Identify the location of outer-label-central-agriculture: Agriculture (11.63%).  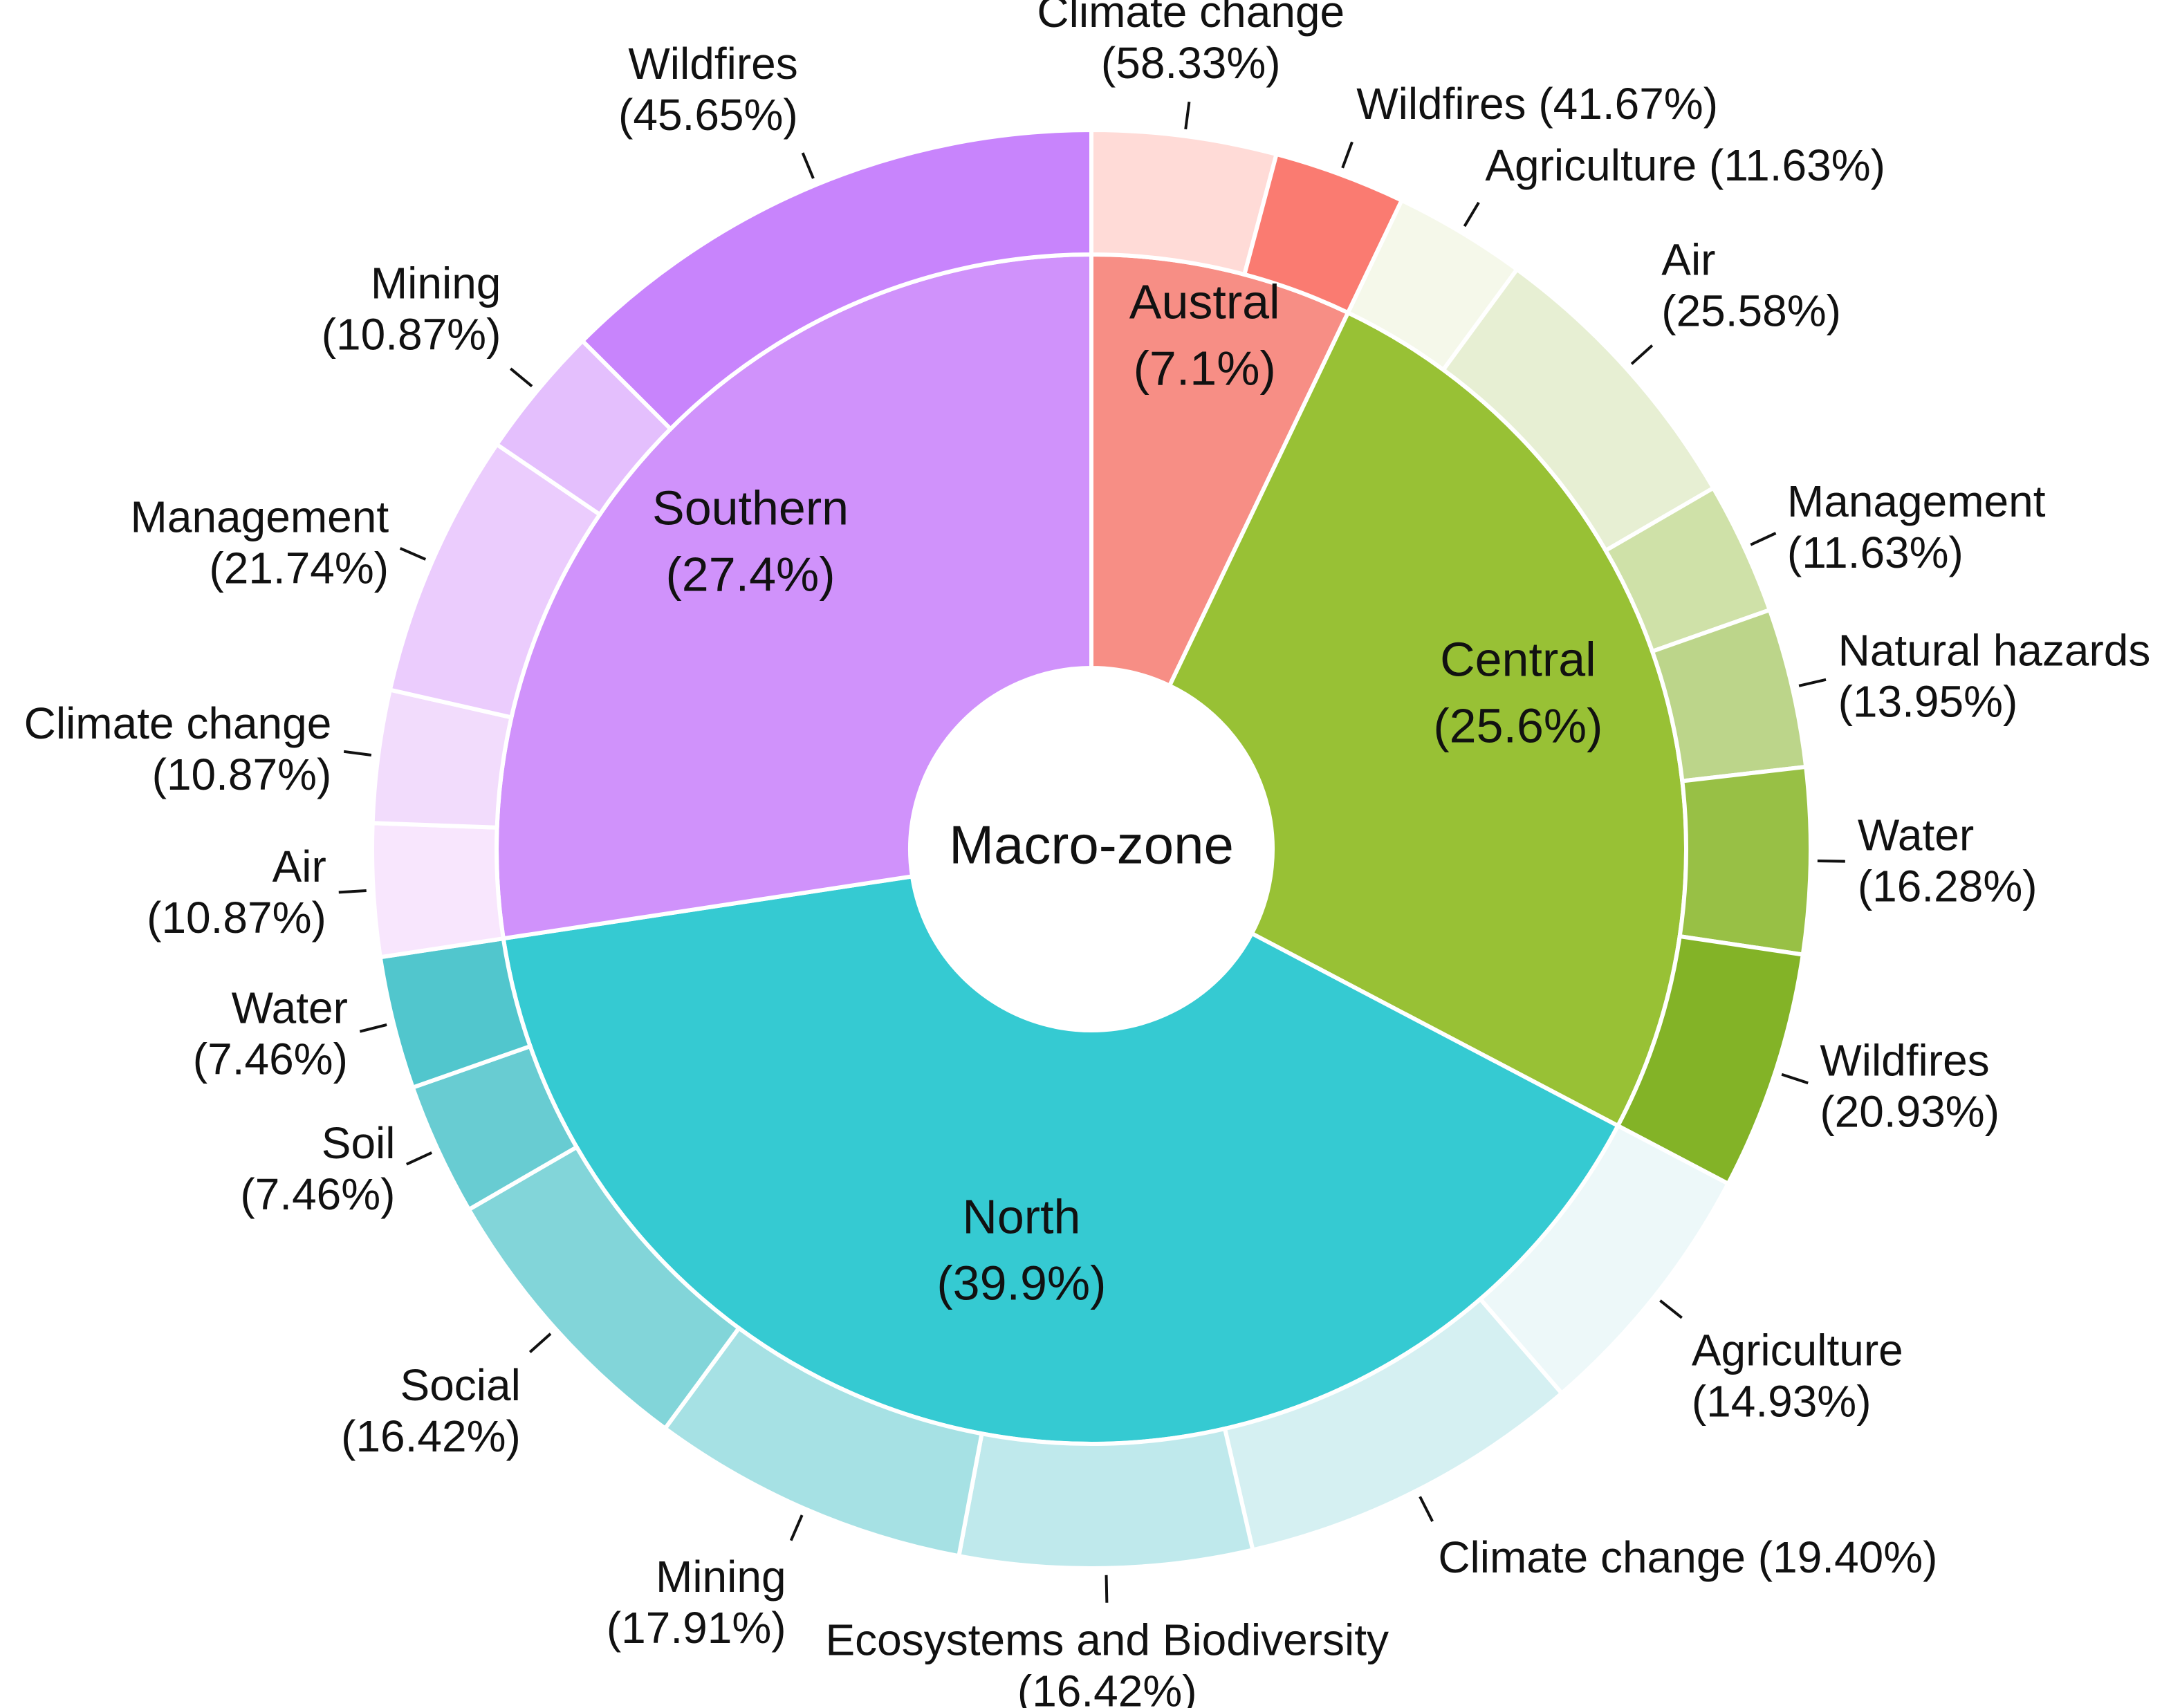
(1685, 165).